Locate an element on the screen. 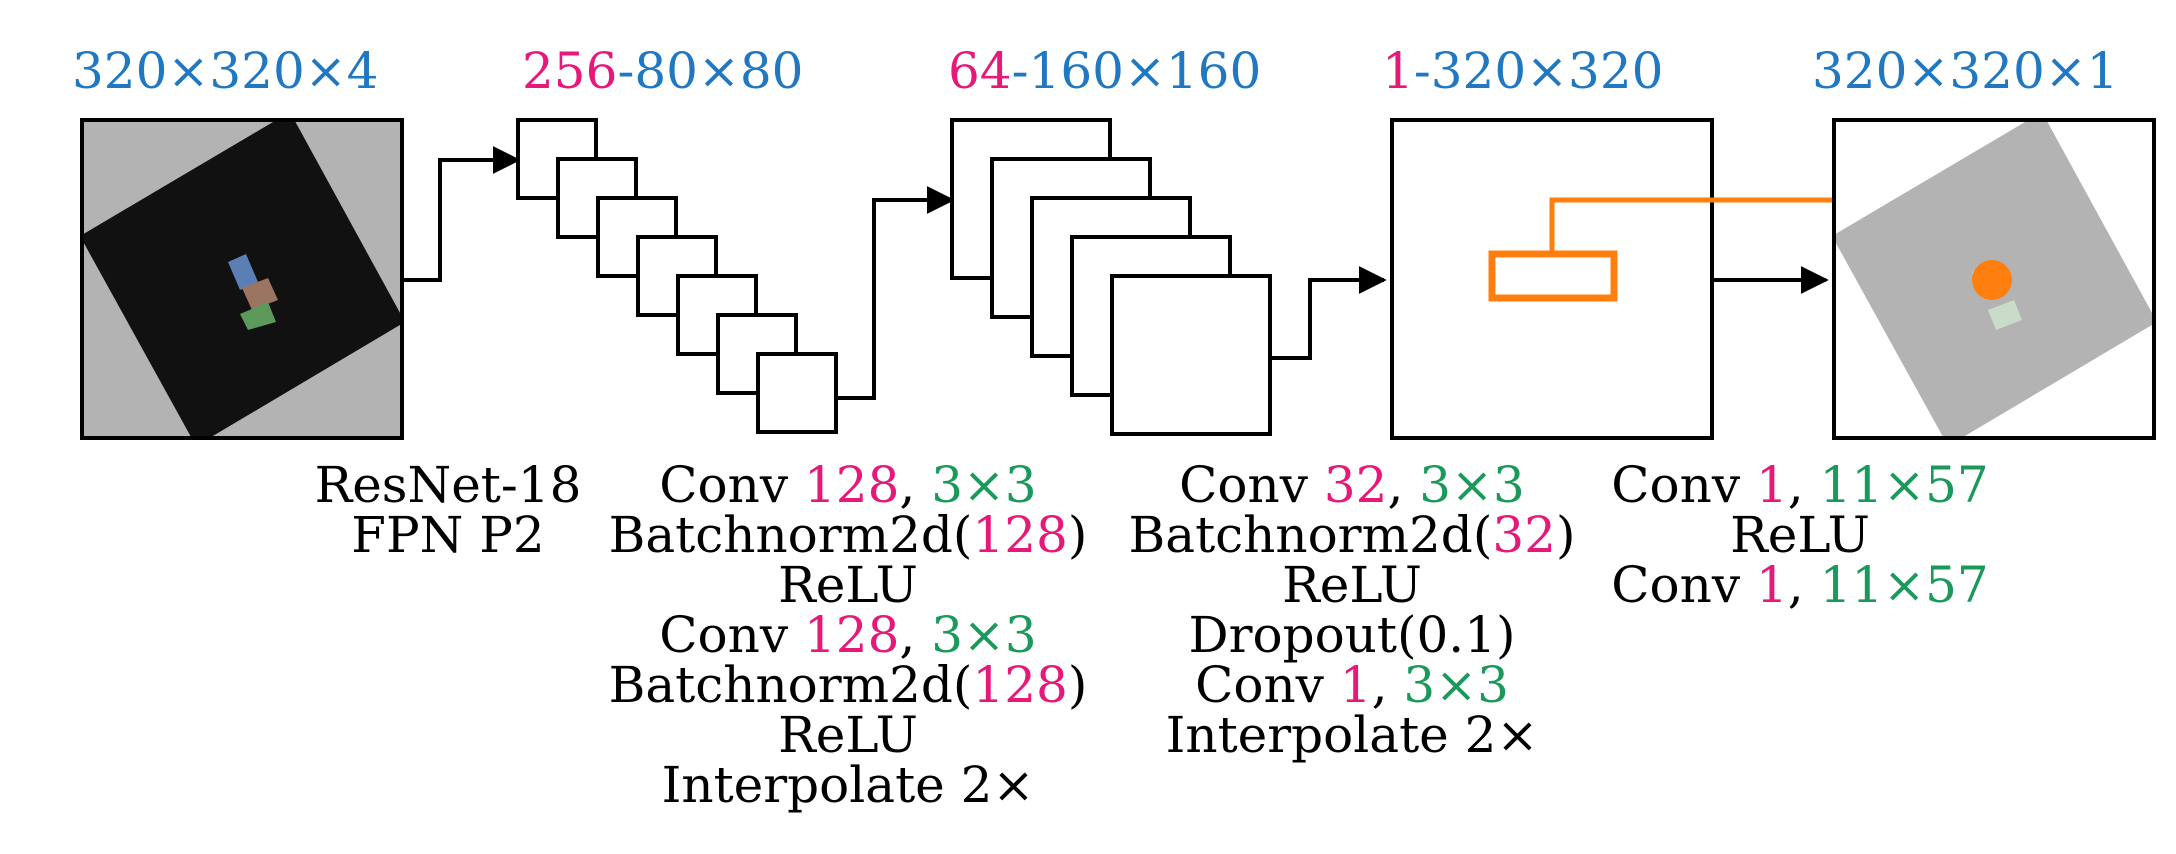 The image size is (2176, 854). header-segment: 320×320×1 is located at coordinates (1965, 71).